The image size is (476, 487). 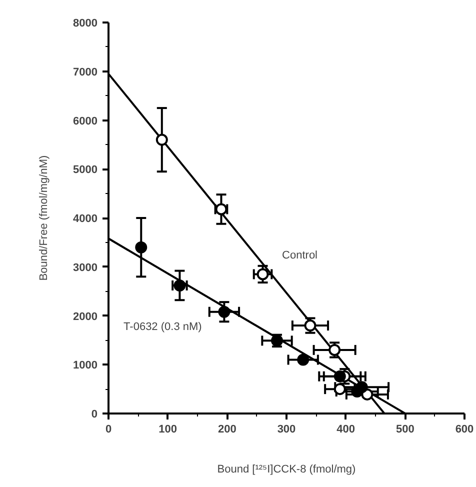 I want to click on x-tick-label: 200, so click(x=227, y=430).